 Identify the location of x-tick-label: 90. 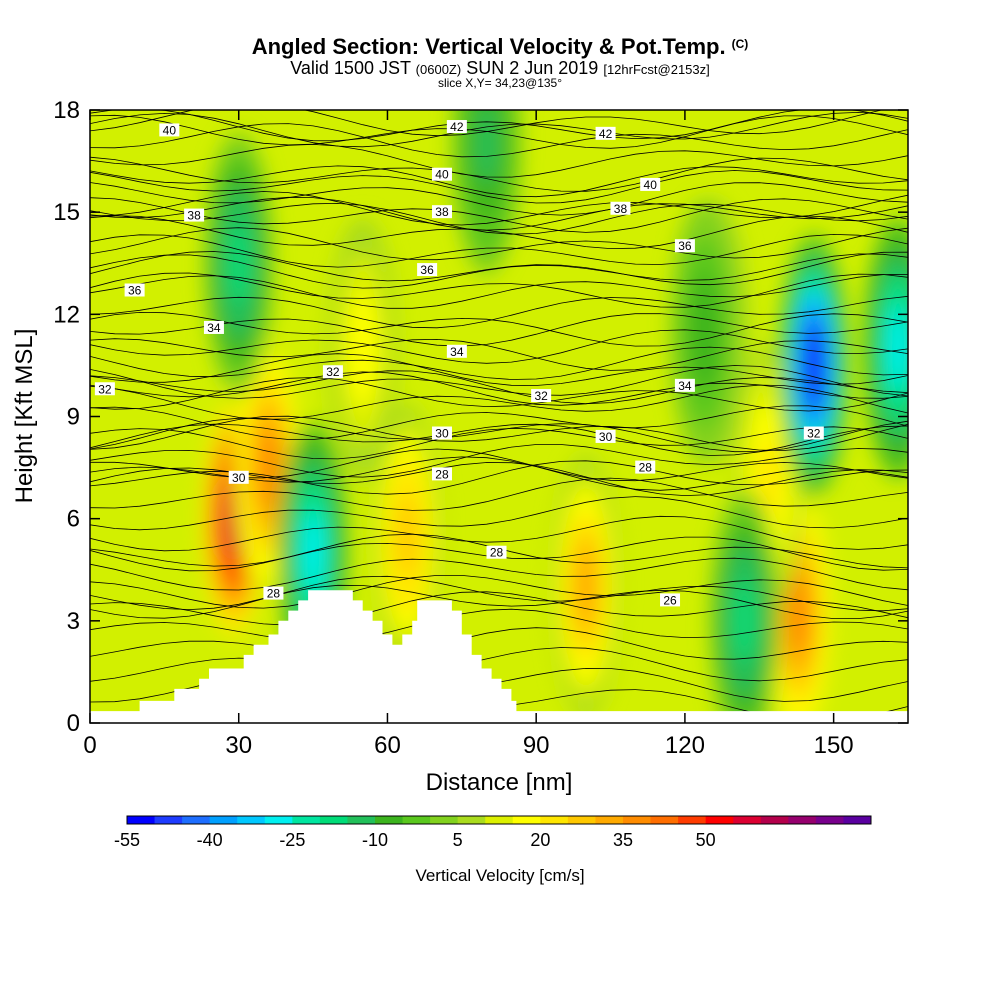
(536, 745).